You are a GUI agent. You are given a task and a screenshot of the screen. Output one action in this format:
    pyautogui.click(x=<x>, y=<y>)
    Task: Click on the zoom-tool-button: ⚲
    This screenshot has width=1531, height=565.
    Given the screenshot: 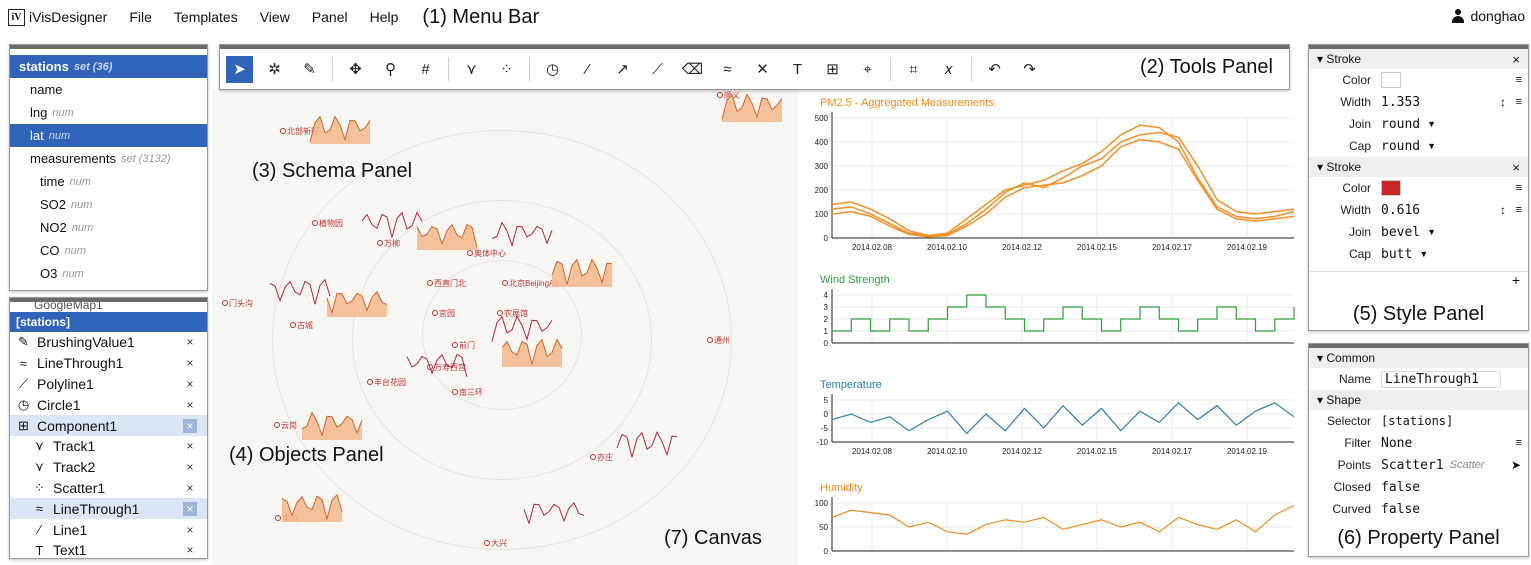 What is the action you would take?
    pyautogui.click(x=390, y=69)
    